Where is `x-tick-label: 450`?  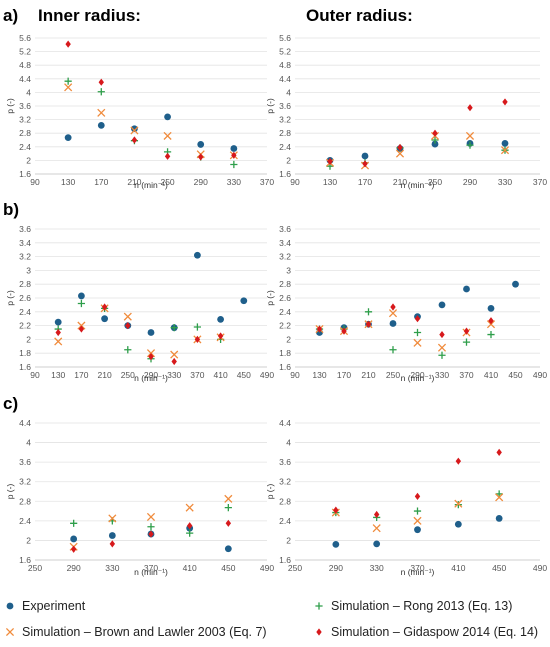
x-tick-label: 450 is located at coordinates (244, 375).